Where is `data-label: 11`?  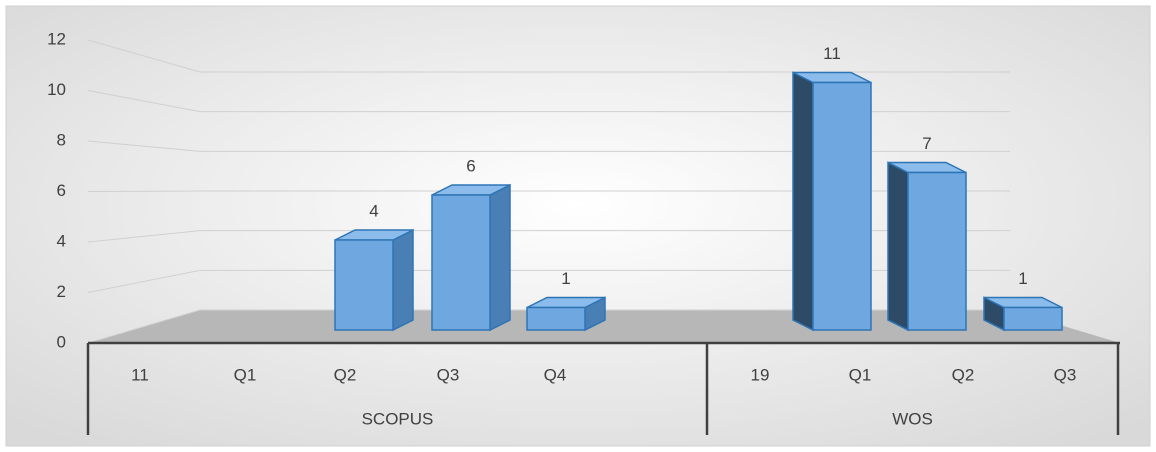 data-label: 11 is located at coordinates (832, 53).